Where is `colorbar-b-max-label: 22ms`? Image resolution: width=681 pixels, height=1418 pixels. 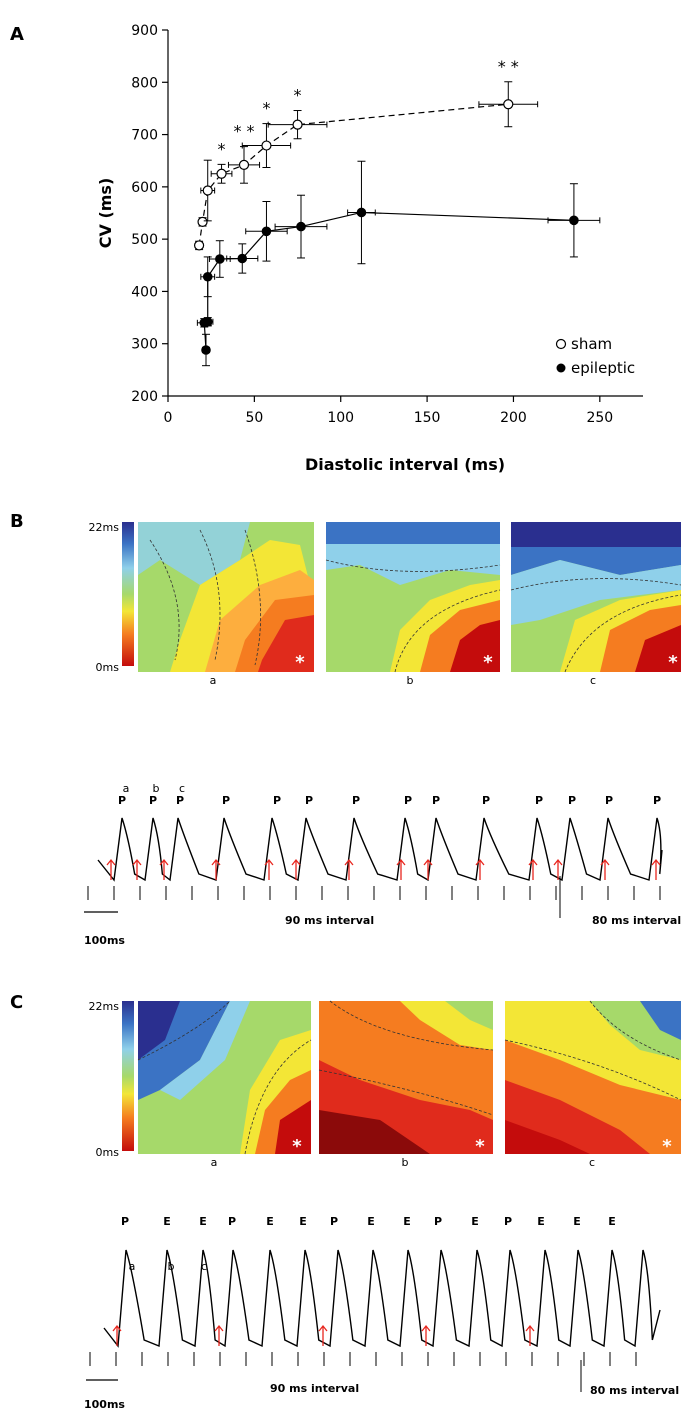 colorbar-b-max-label: 22ms is located at coordinates (104, 527).